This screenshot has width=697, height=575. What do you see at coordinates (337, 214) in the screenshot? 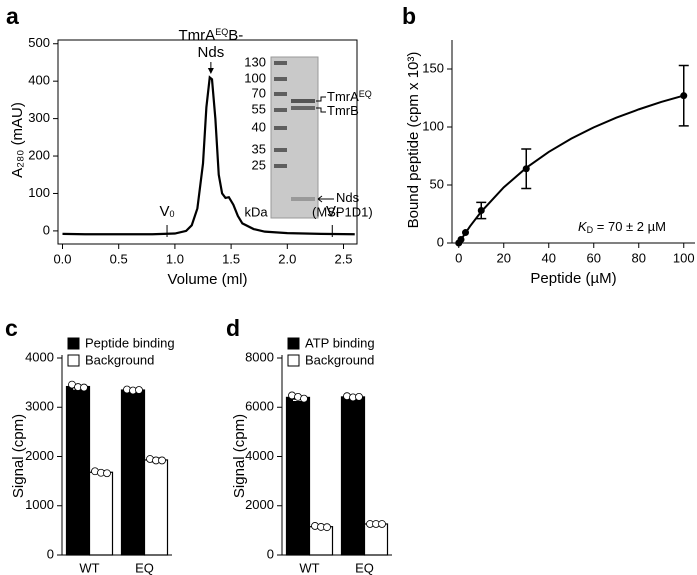
I see `volume-marker-label-part: t` at bounding box center [337, 214].